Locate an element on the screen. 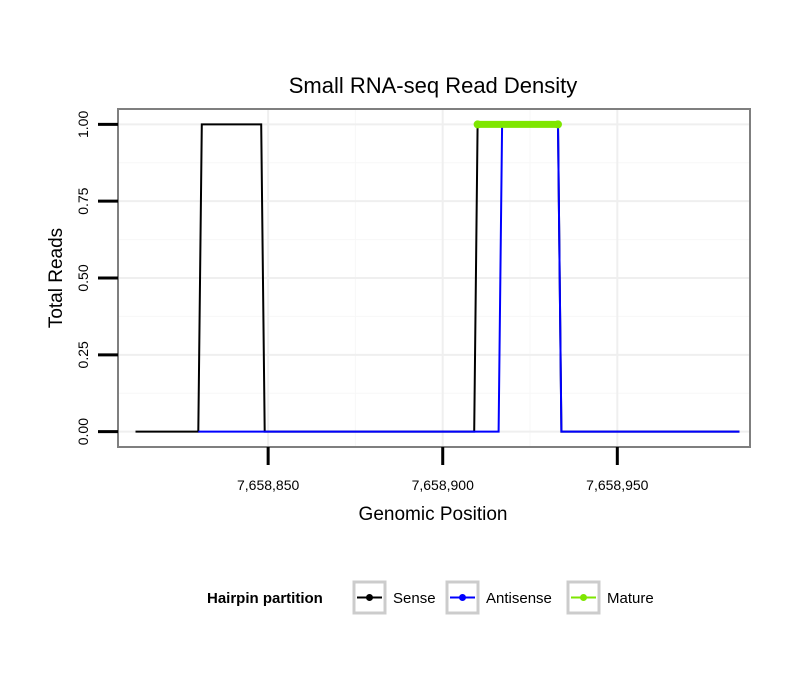 This screenshot has height=695, width=810. legend-title: Hairpin partition is located at coordinates (265, 598).